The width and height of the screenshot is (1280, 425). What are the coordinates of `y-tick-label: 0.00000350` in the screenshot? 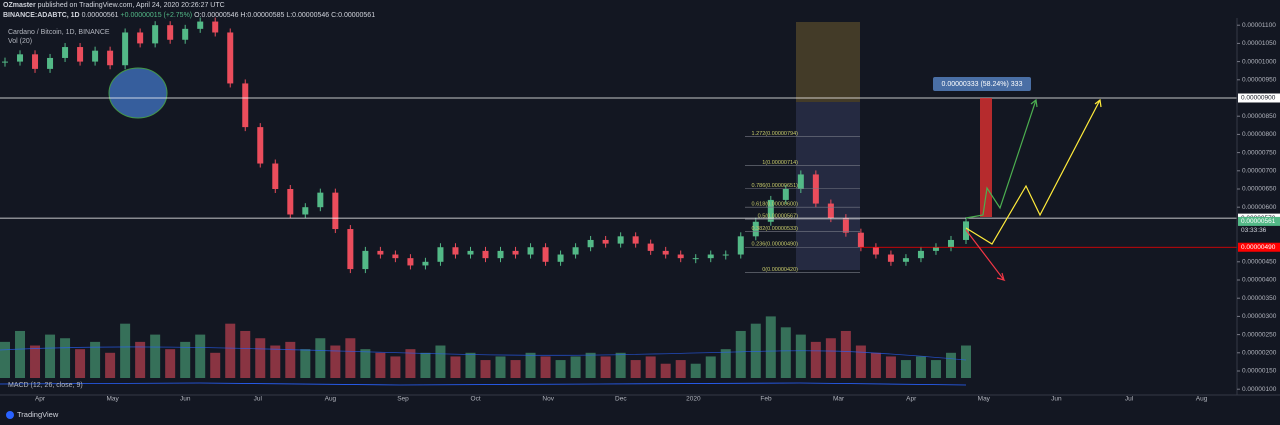 It's located at (1259, 298).